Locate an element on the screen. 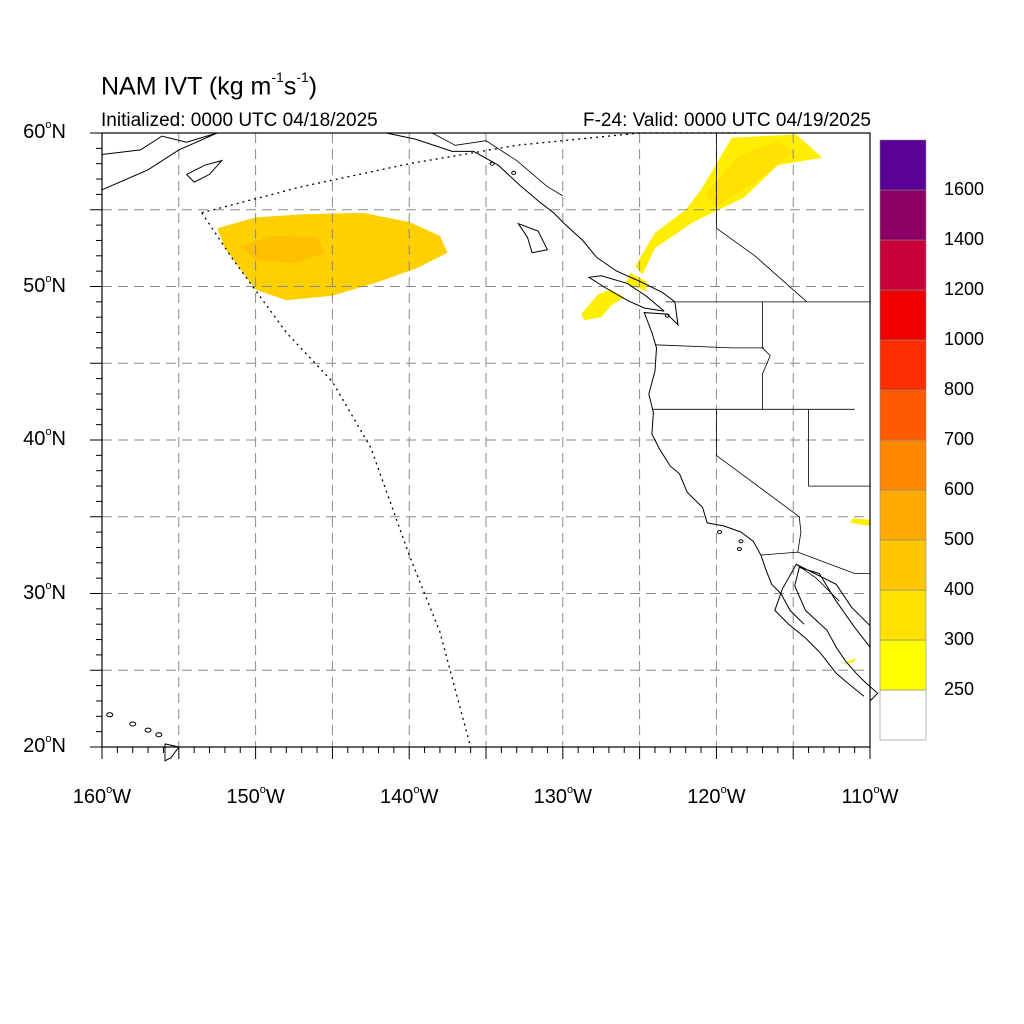 The width and height of the screenshot is (1024, 1024). coastline-north-america is located at coordinates (826, 632).